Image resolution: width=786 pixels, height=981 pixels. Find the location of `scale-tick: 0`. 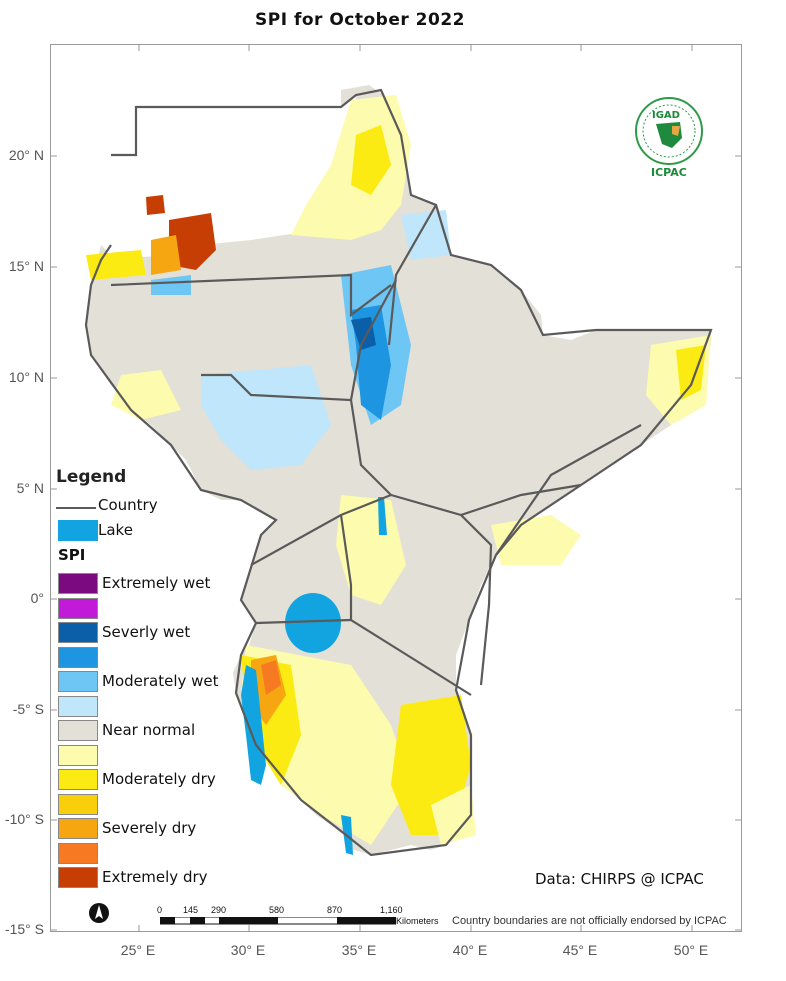

scale-tick: 0 is located at coordinates (160, 910).